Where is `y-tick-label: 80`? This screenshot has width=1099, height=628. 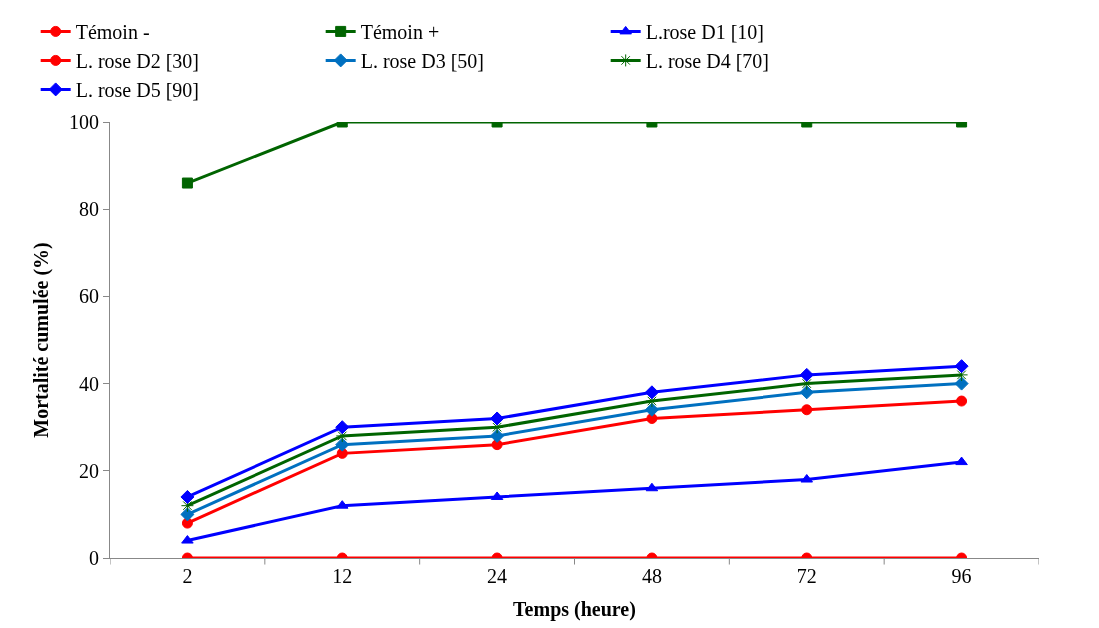
y-tick-label: 80 is located at coordinates (89, 209).